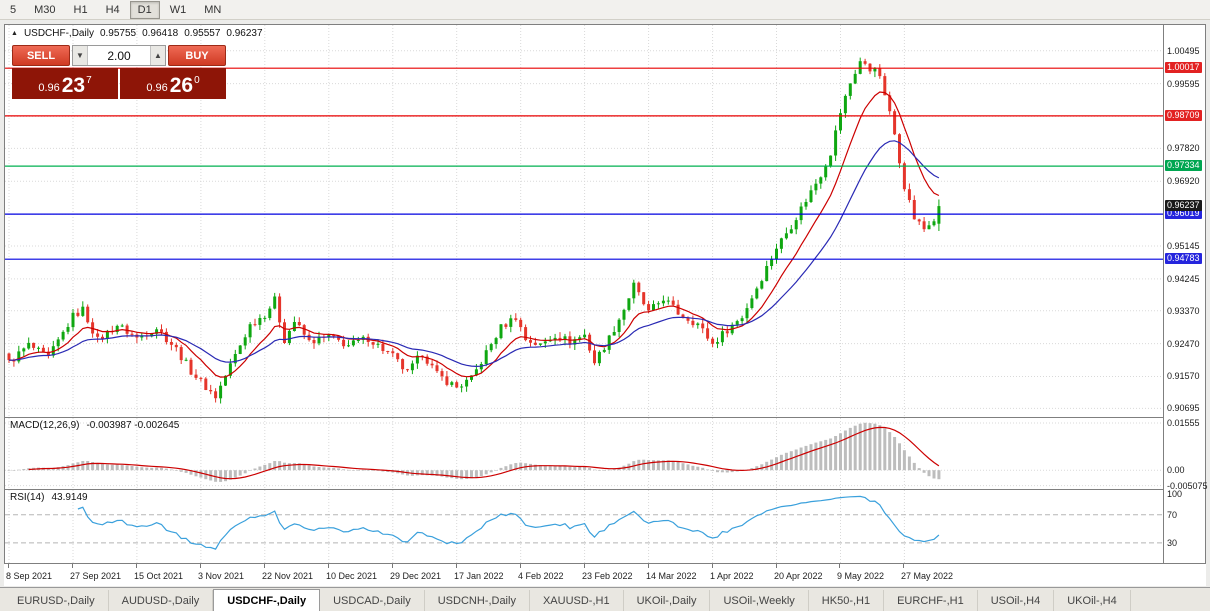 This screenshot has width=1210, height=611. What do you see at coordinates (27, 497) in the screenshot?
I see `rsi-title-label: RSI(14)` at bounding box center [27, 497].